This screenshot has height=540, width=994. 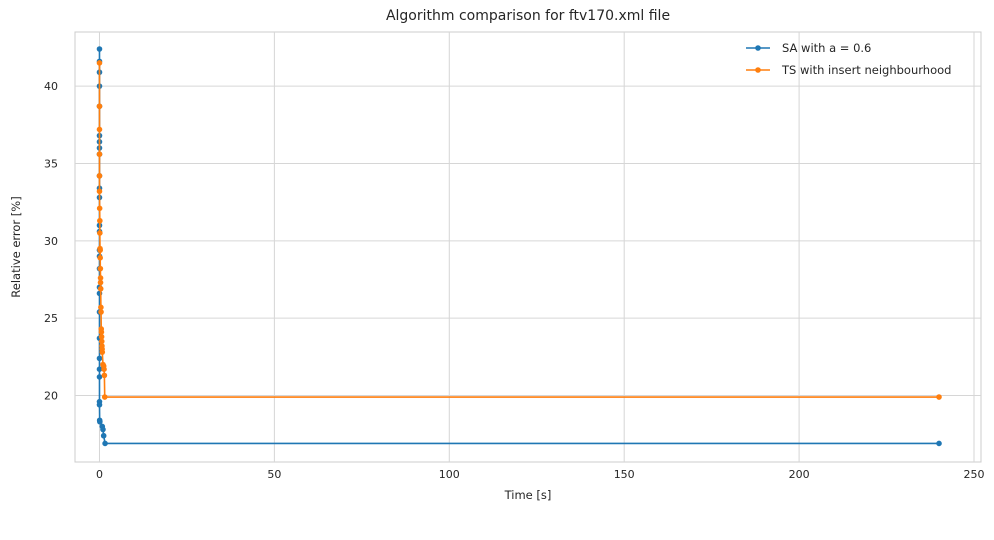 I want to click on y-tick-label: 20, so click(x=51, y=395).